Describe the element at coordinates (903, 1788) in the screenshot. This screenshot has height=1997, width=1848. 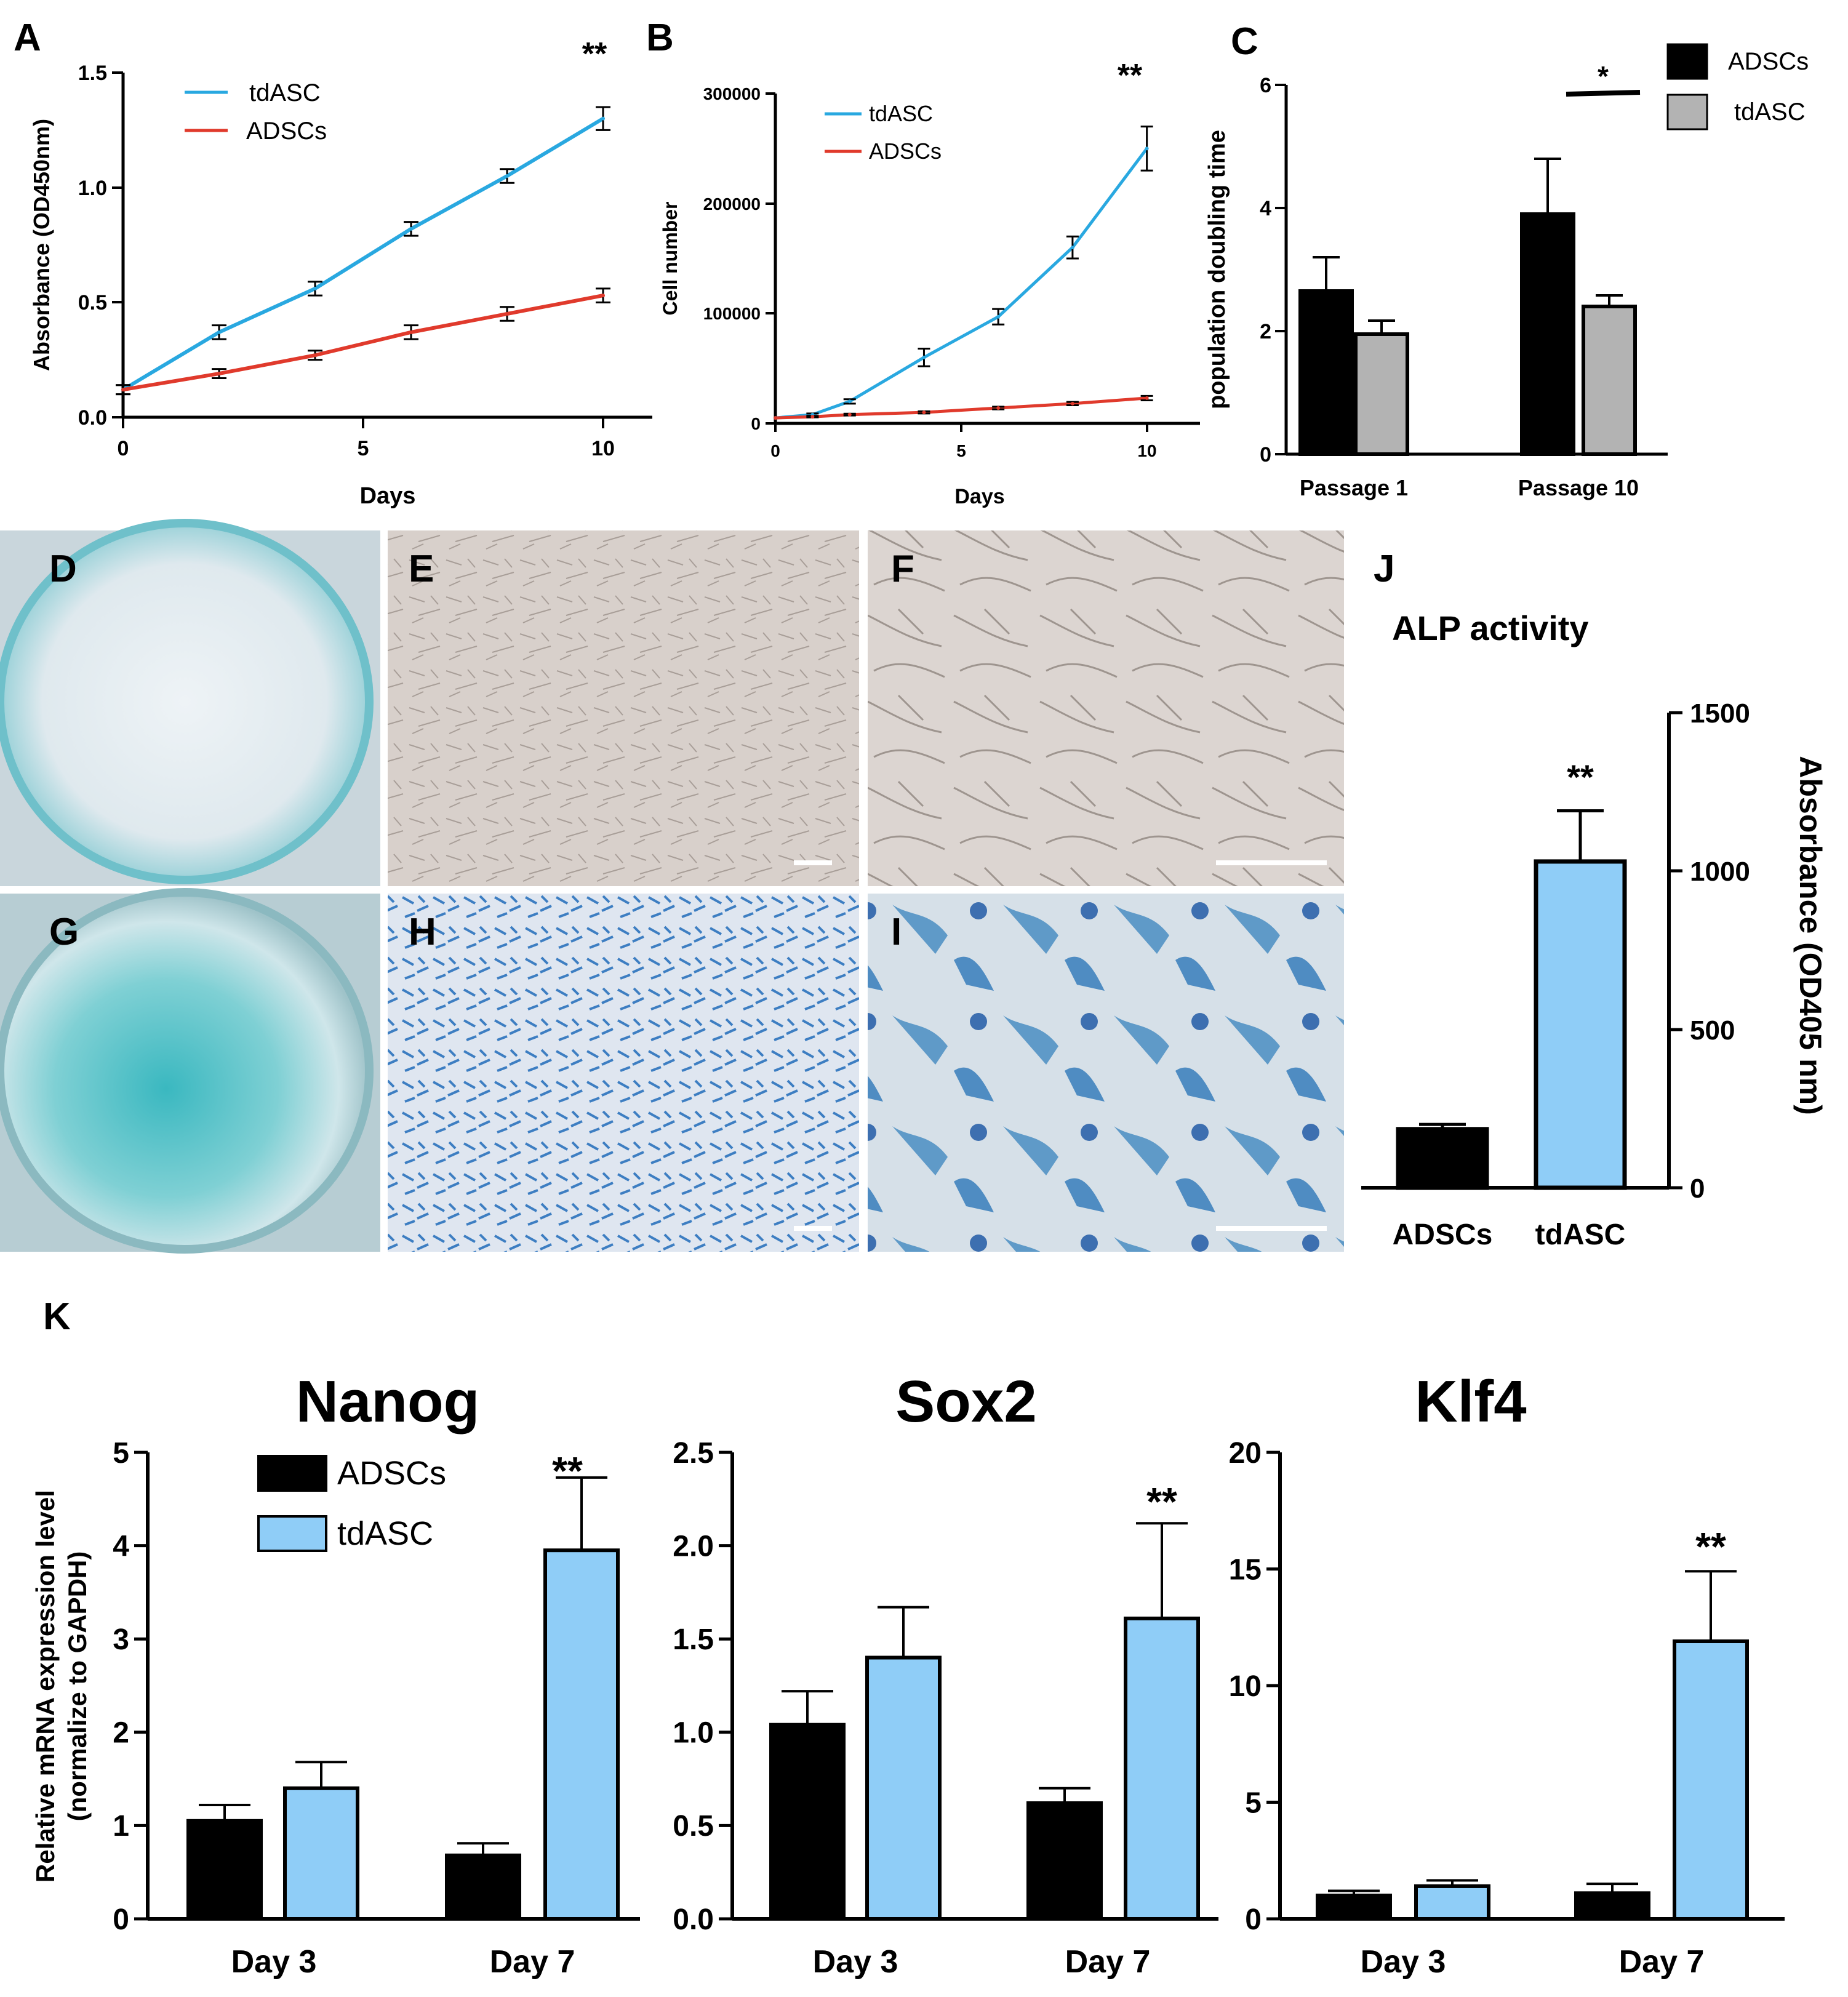
I see `sox2-bar-tdasc` at that location.